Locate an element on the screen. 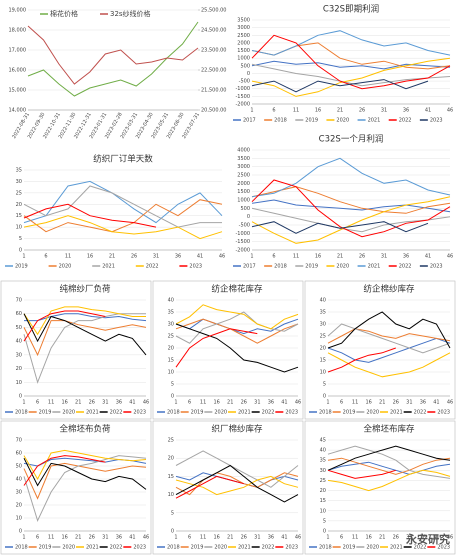  legend-label: 32s纱线价格 is located at coordinates (130, 13).